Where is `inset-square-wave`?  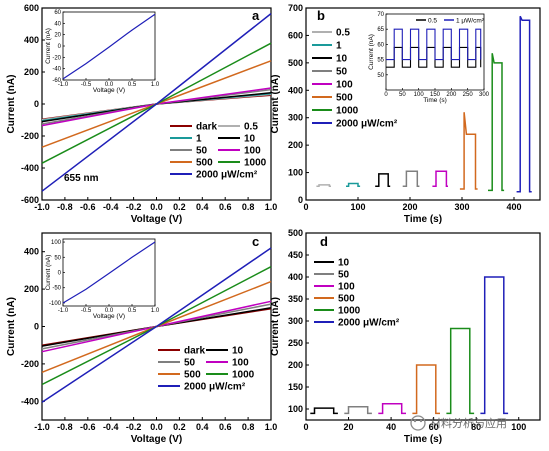 inset-square-wave is located at coordinates (434, 44).